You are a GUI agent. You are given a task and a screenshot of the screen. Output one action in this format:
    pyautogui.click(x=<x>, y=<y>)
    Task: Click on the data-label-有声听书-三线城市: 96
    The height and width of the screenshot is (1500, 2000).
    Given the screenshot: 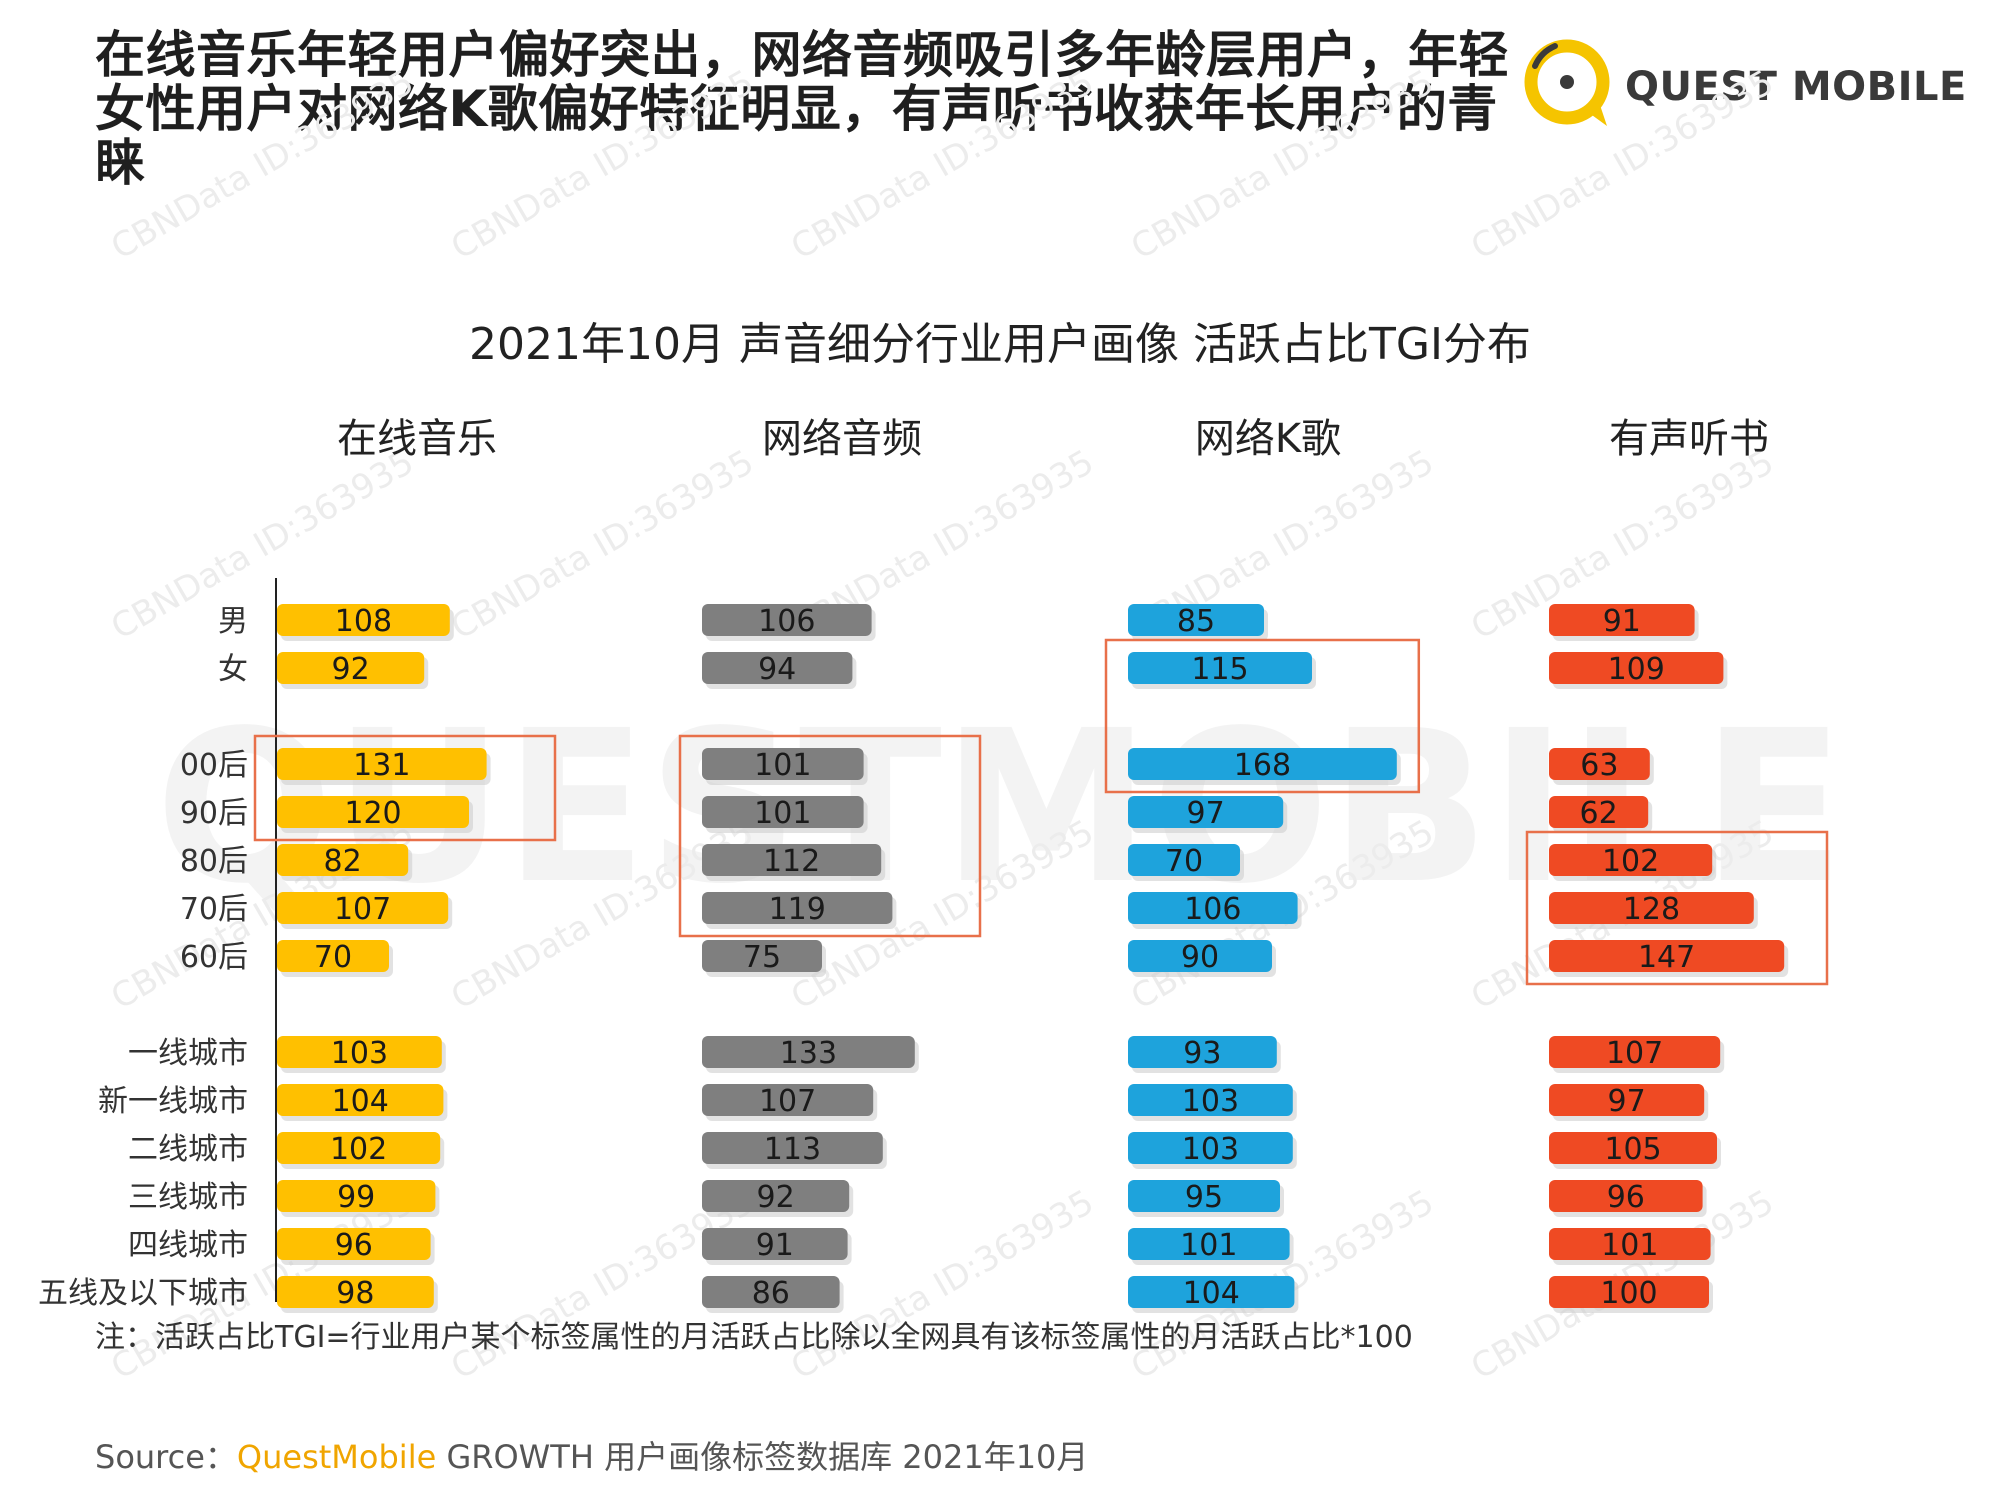 What is the action you would take?
    pyautogui.click(x=1626, y=1197)
    